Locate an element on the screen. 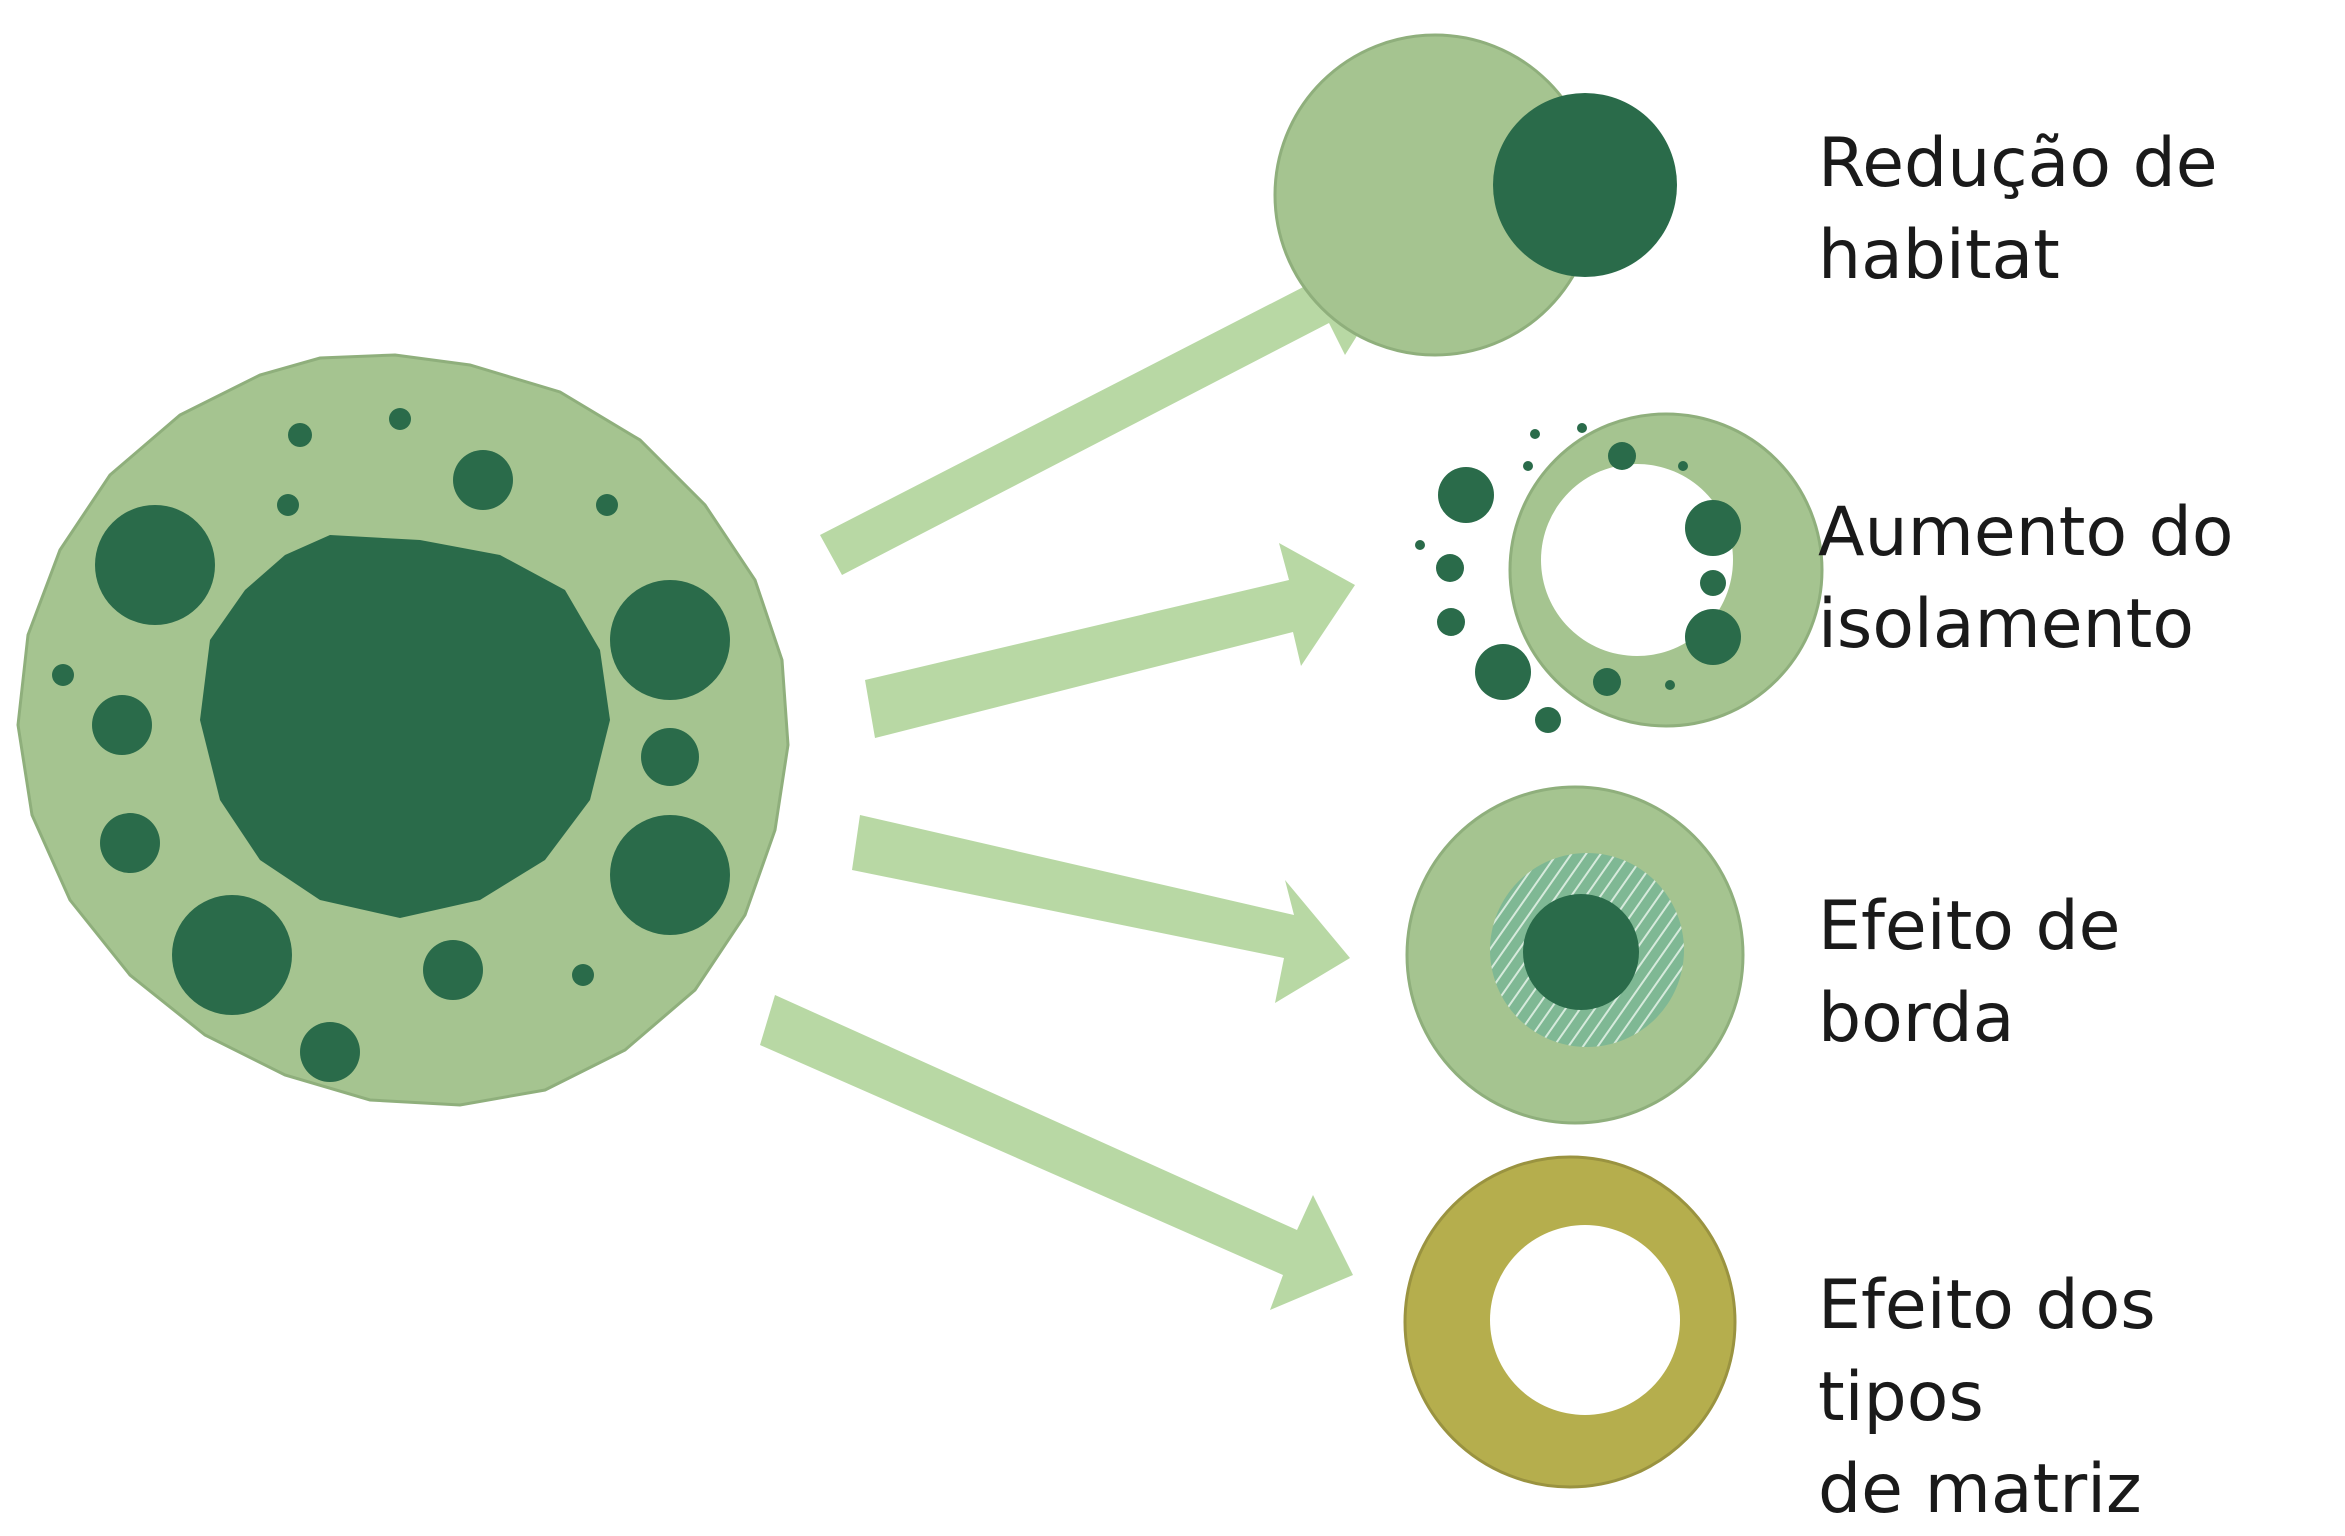  outcome-matrix-type-effect is located at coordinates (1570, 1322).